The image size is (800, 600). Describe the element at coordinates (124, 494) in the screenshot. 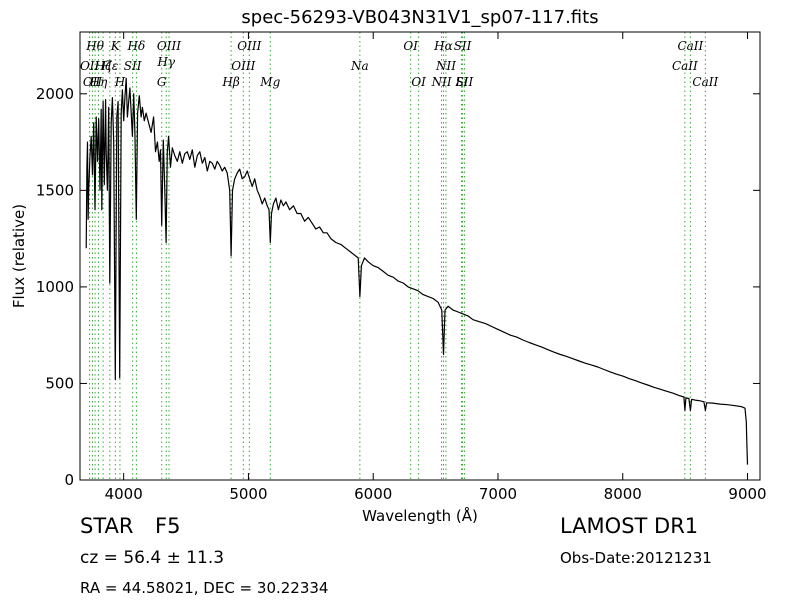

I see `x-tick-label: 4000` at that location.